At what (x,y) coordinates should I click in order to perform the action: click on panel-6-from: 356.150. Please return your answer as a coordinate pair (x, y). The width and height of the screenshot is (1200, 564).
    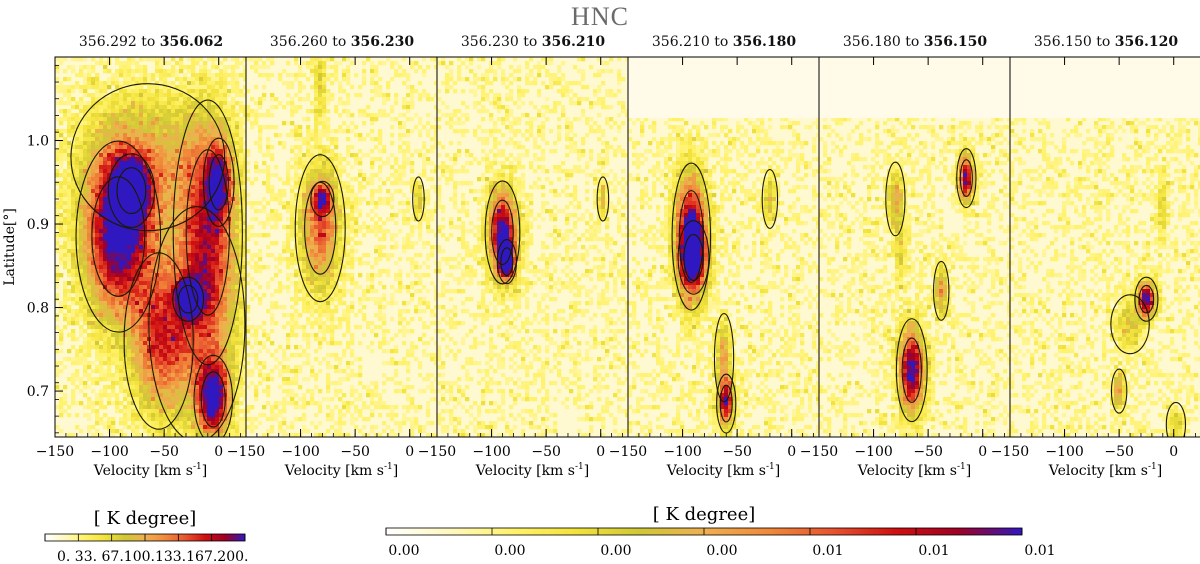
    Looking at the image, I should click on (1062, 42).